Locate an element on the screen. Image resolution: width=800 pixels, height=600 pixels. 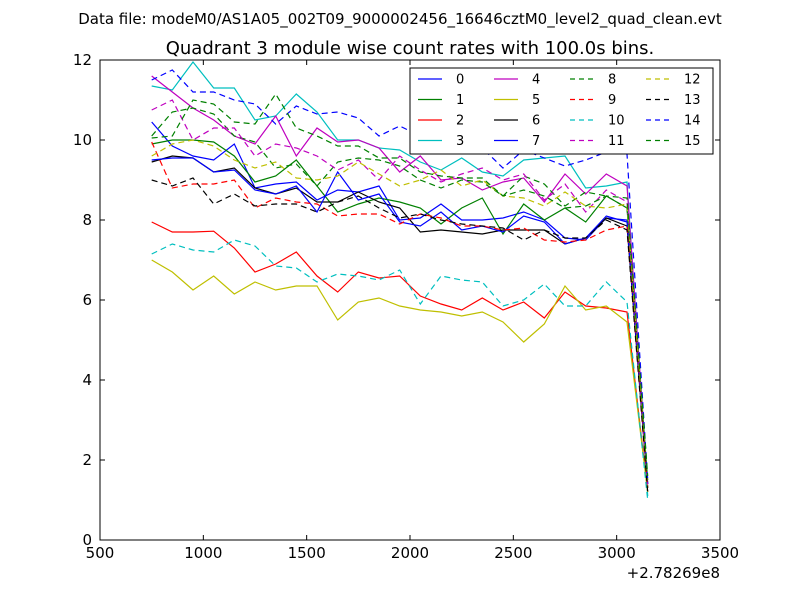
y-tick-label: 4 is located at coordinates (87, 380).